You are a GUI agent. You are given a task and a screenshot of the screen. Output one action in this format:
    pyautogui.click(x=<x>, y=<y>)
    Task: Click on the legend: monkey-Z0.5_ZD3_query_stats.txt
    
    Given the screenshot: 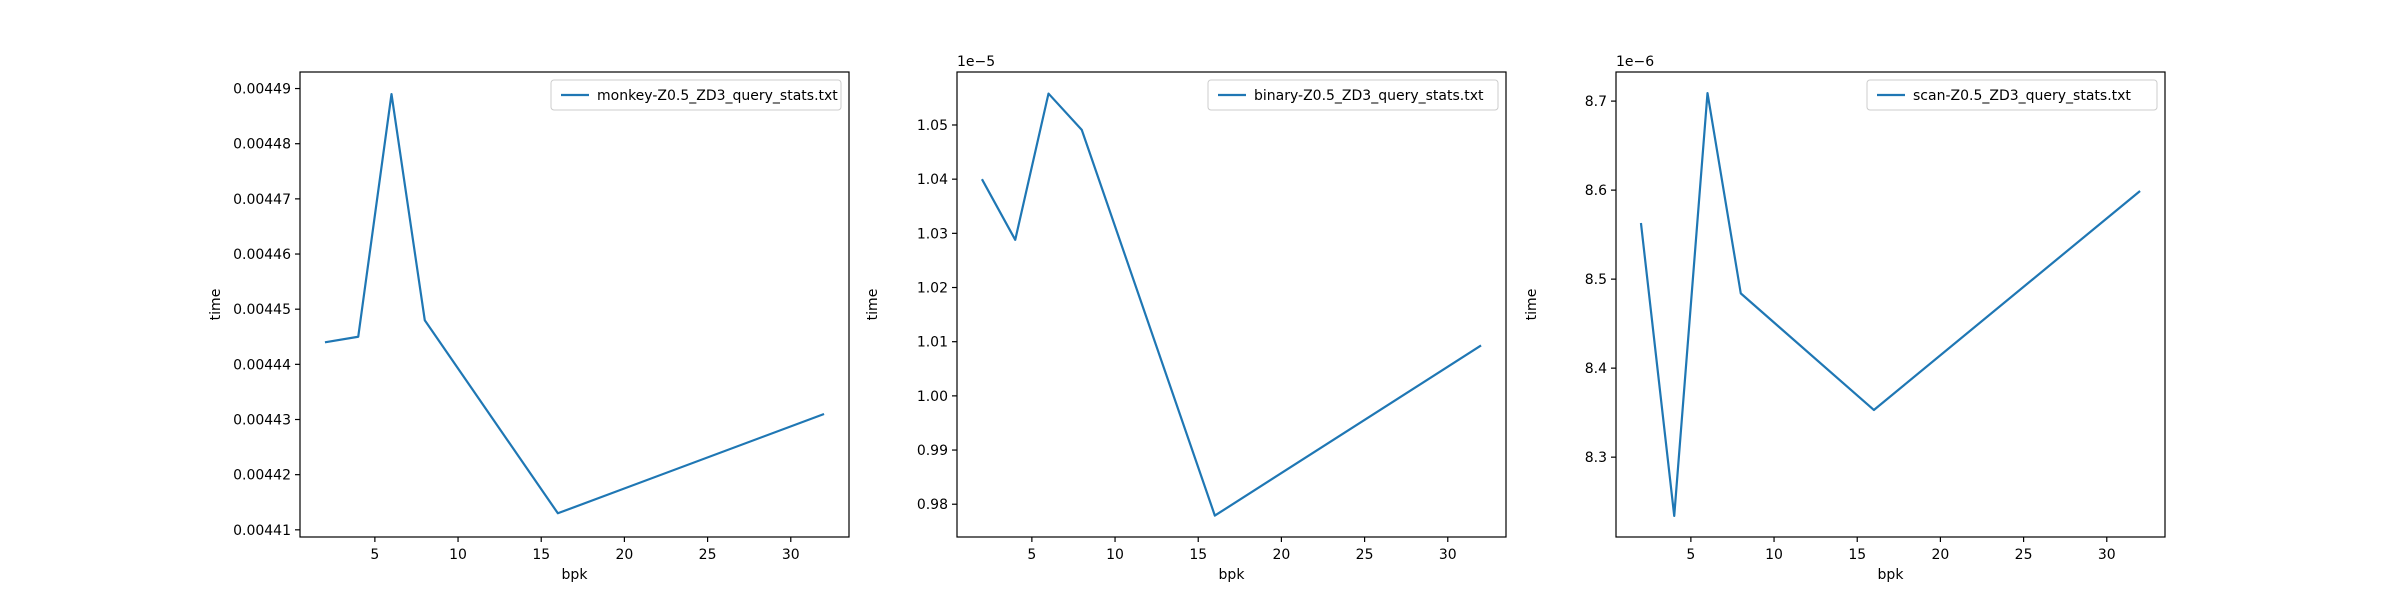 What is the action you would take?
    pyautogui.click(x=696, y=95)
    